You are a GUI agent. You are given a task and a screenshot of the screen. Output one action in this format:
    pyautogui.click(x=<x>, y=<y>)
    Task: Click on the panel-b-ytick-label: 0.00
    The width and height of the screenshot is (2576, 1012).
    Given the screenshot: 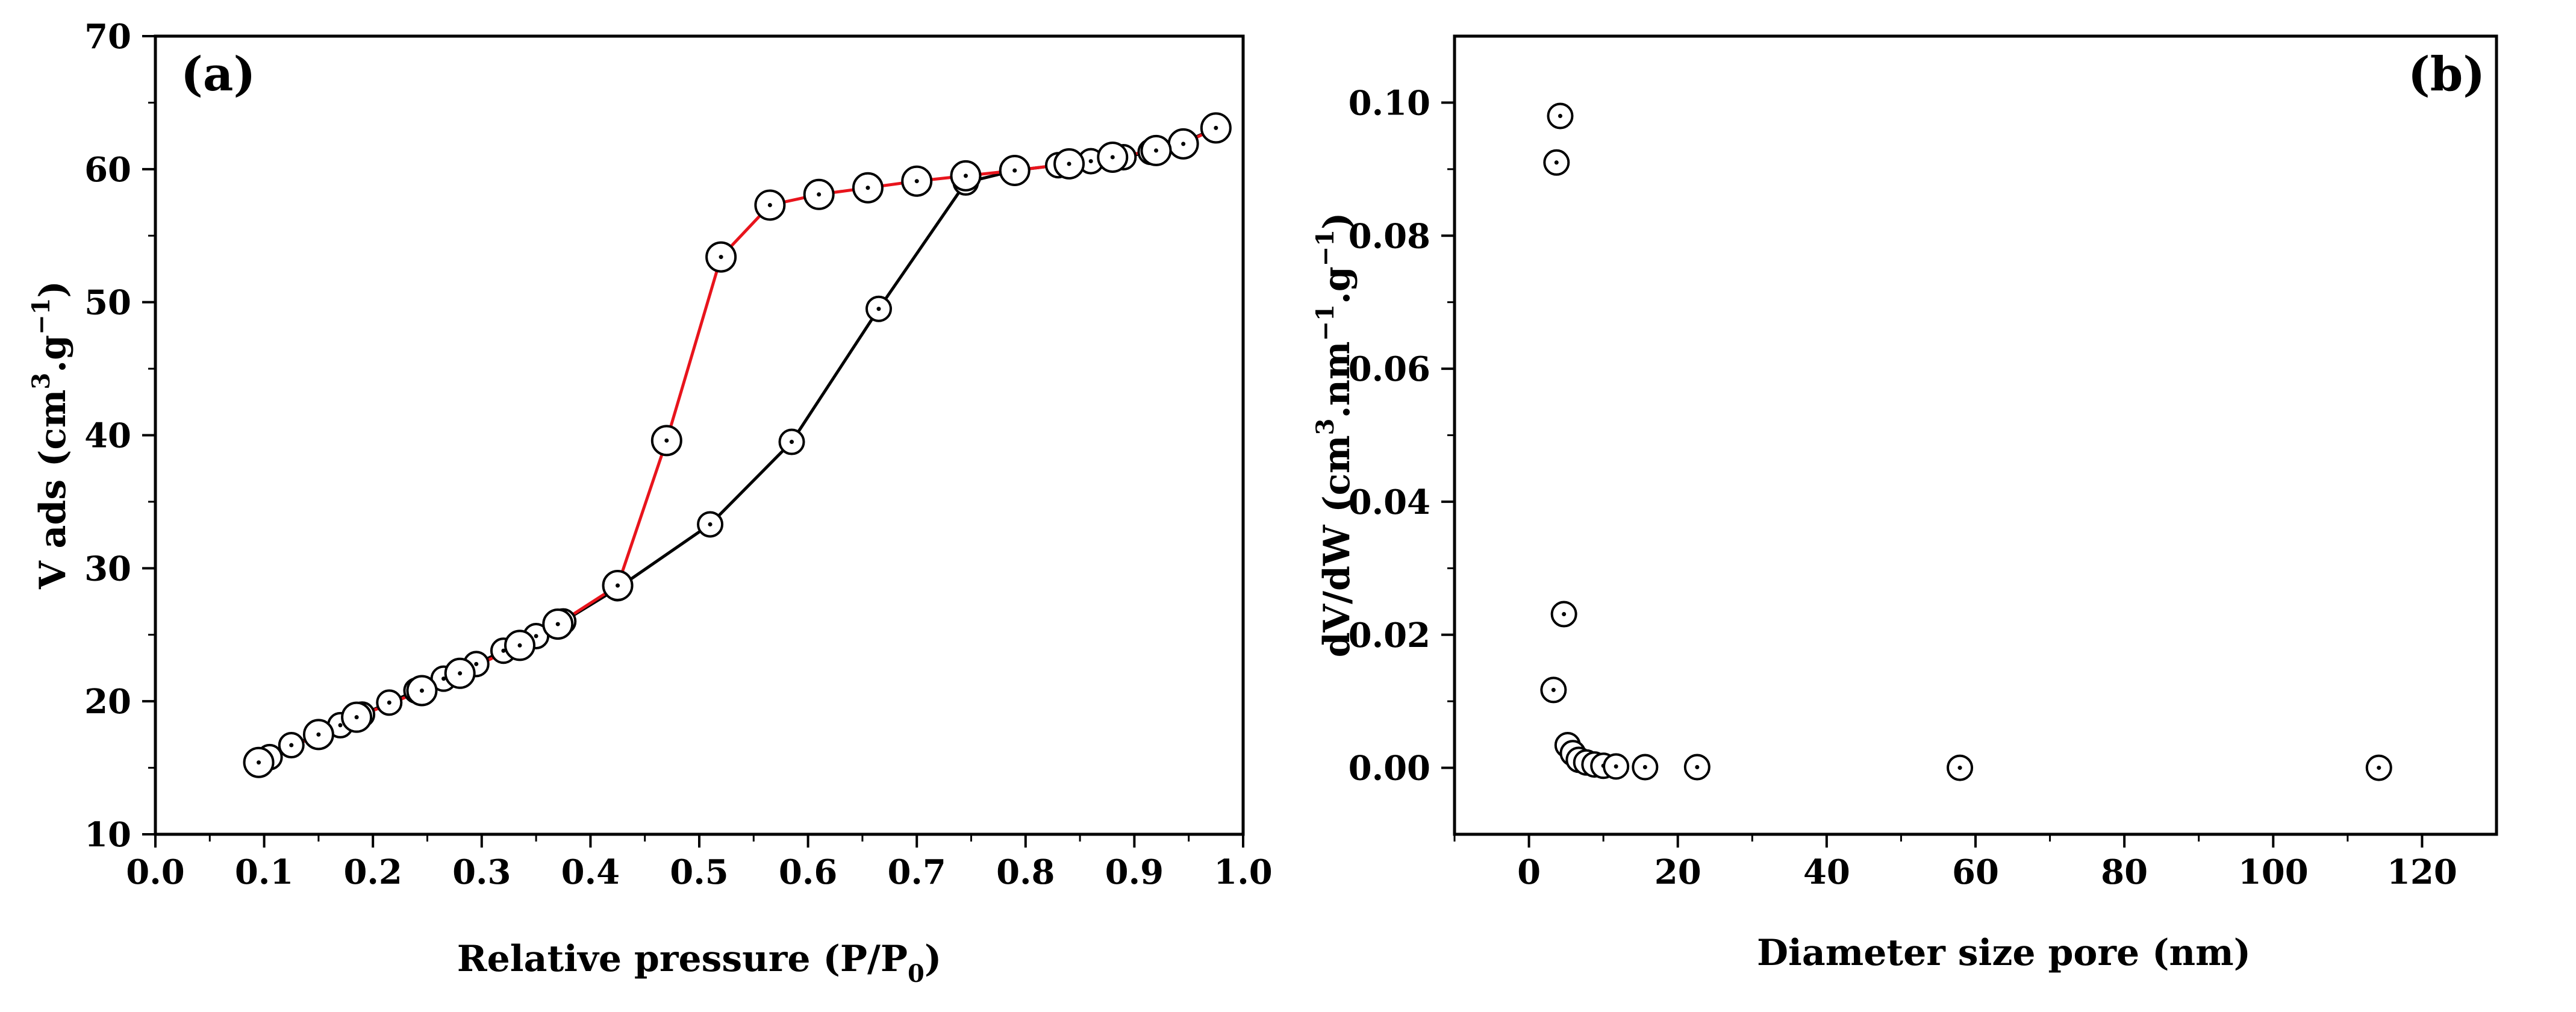 What is the action you would take?
    pyautogui.click(x=1389, y=769)
    